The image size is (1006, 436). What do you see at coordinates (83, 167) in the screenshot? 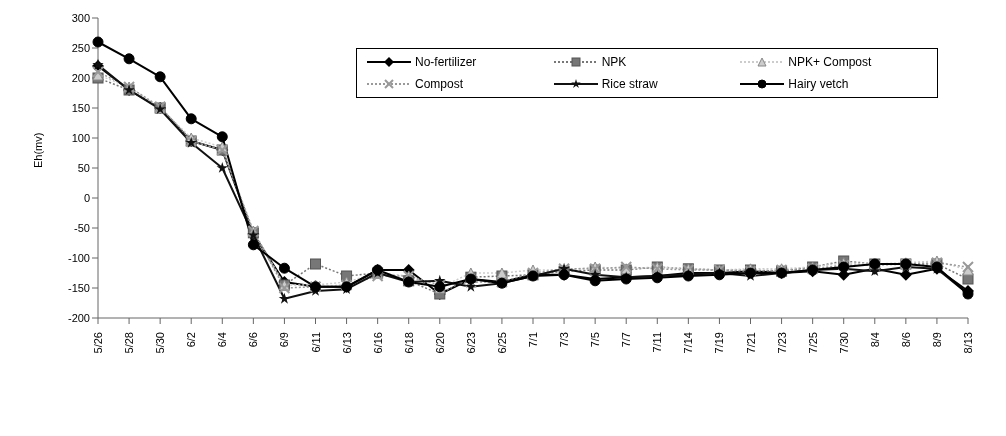
I see `y-tick-label: 50` at bounding box center [83, 167].